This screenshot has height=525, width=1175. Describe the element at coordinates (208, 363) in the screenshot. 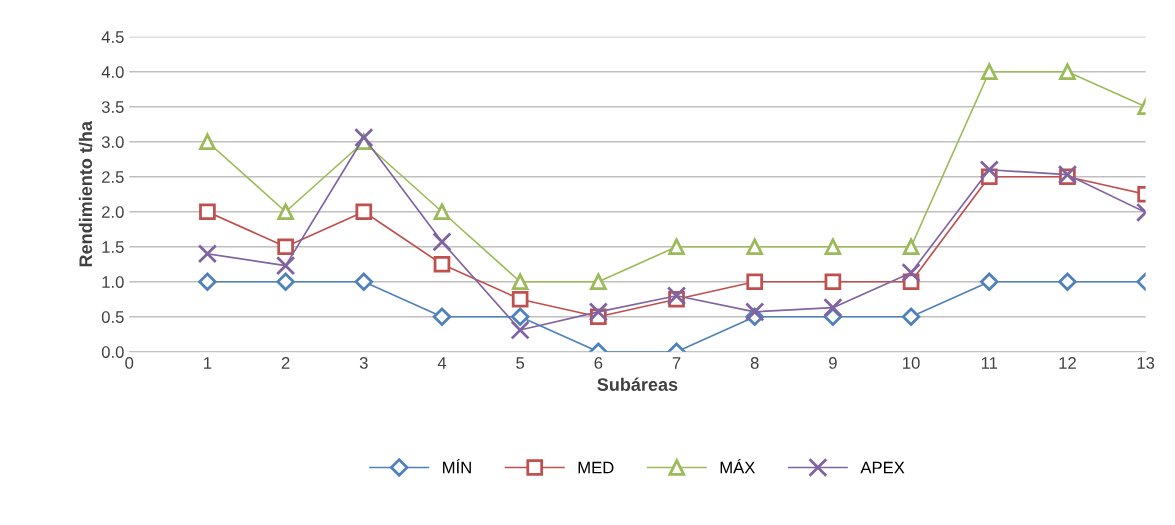

I see `x-tick-label: 1` at that location.